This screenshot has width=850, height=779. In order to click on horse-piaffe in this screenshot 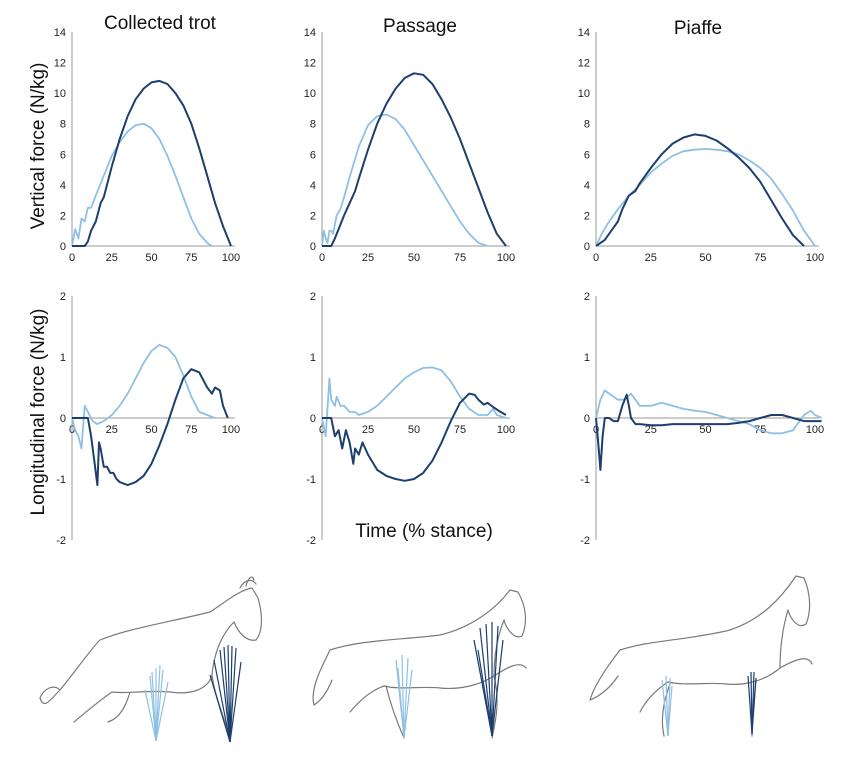, I will do `click(701, 656)`.